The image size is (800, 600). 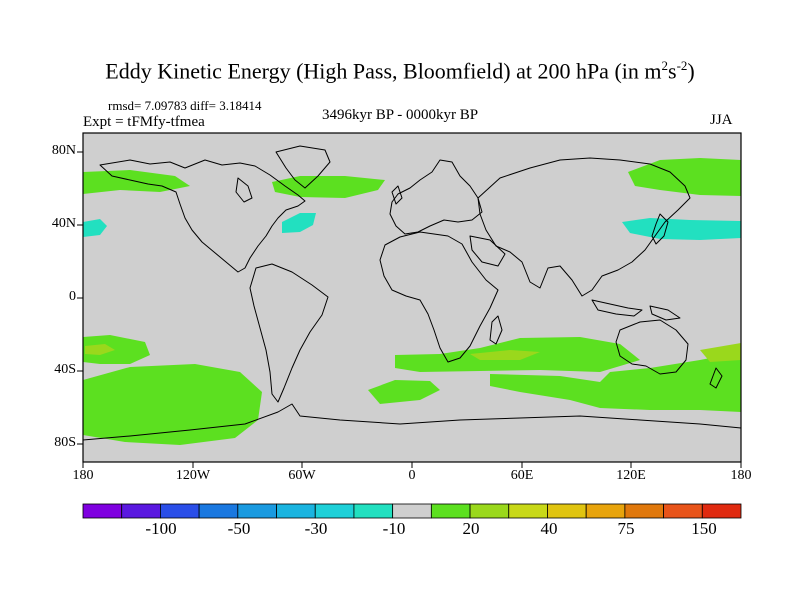 I want to click on stats-label: rmsd= 7.09783 diff= 3.18414, so click(x=185, y=105).